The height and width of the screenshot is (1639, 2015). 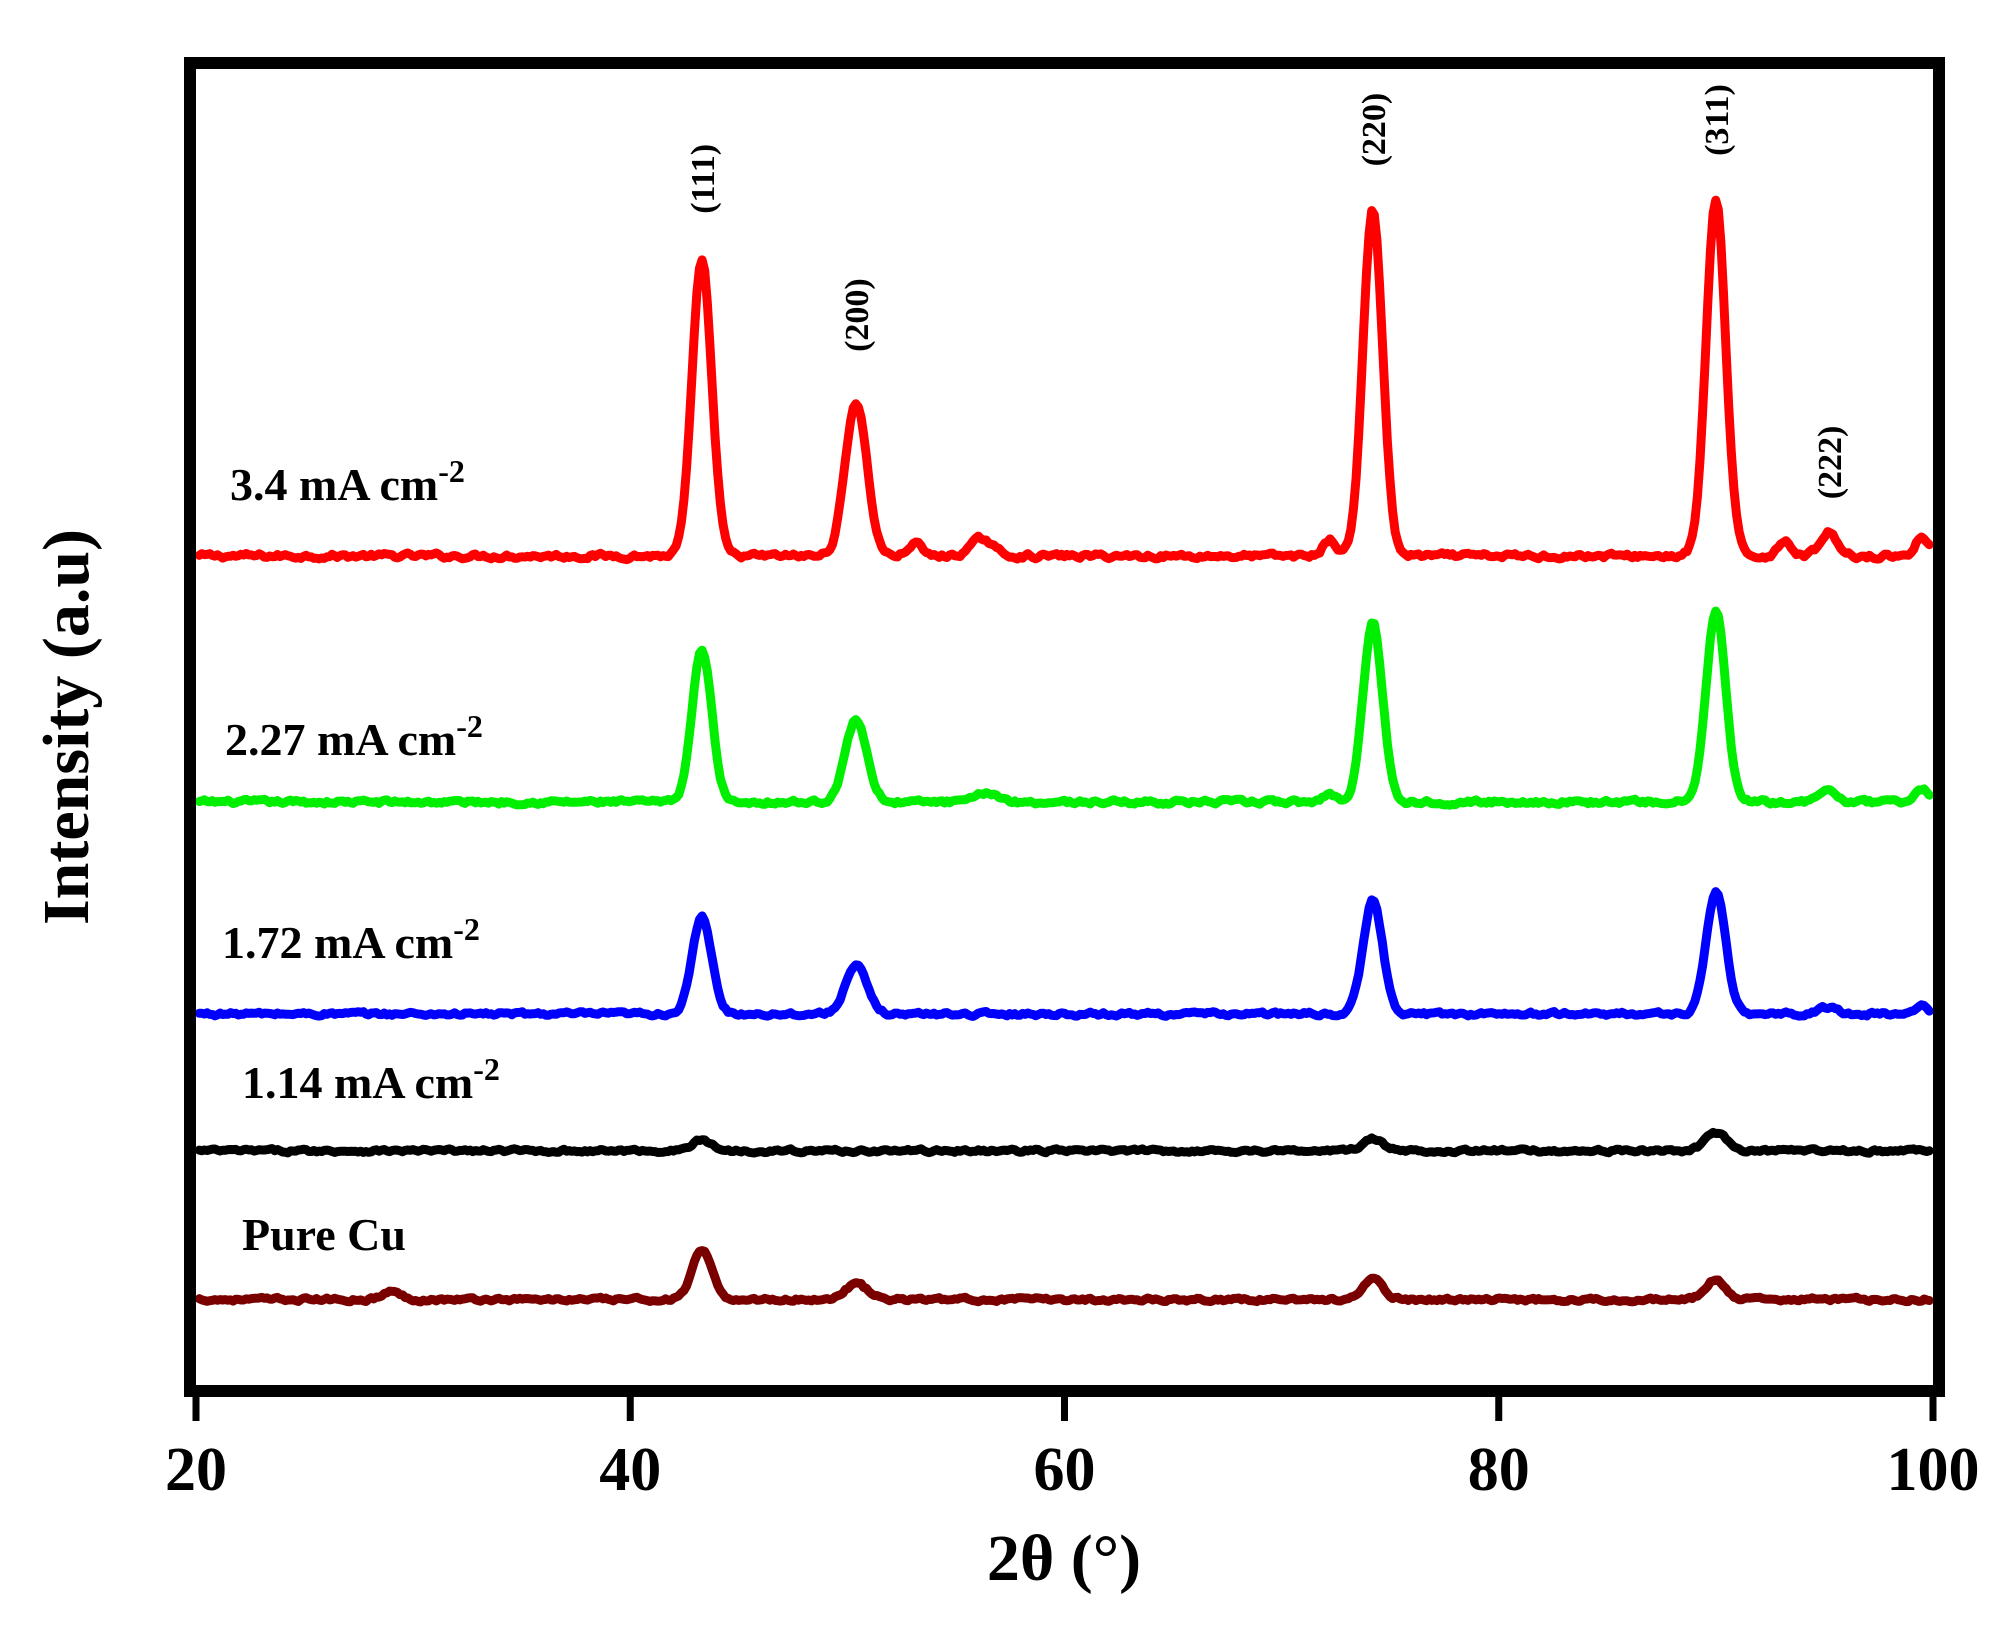 What do you see at coordinates (1374, 130) in the screenshot?
I see `peak-label-3: (220)` at bounding box center [1374, 130].